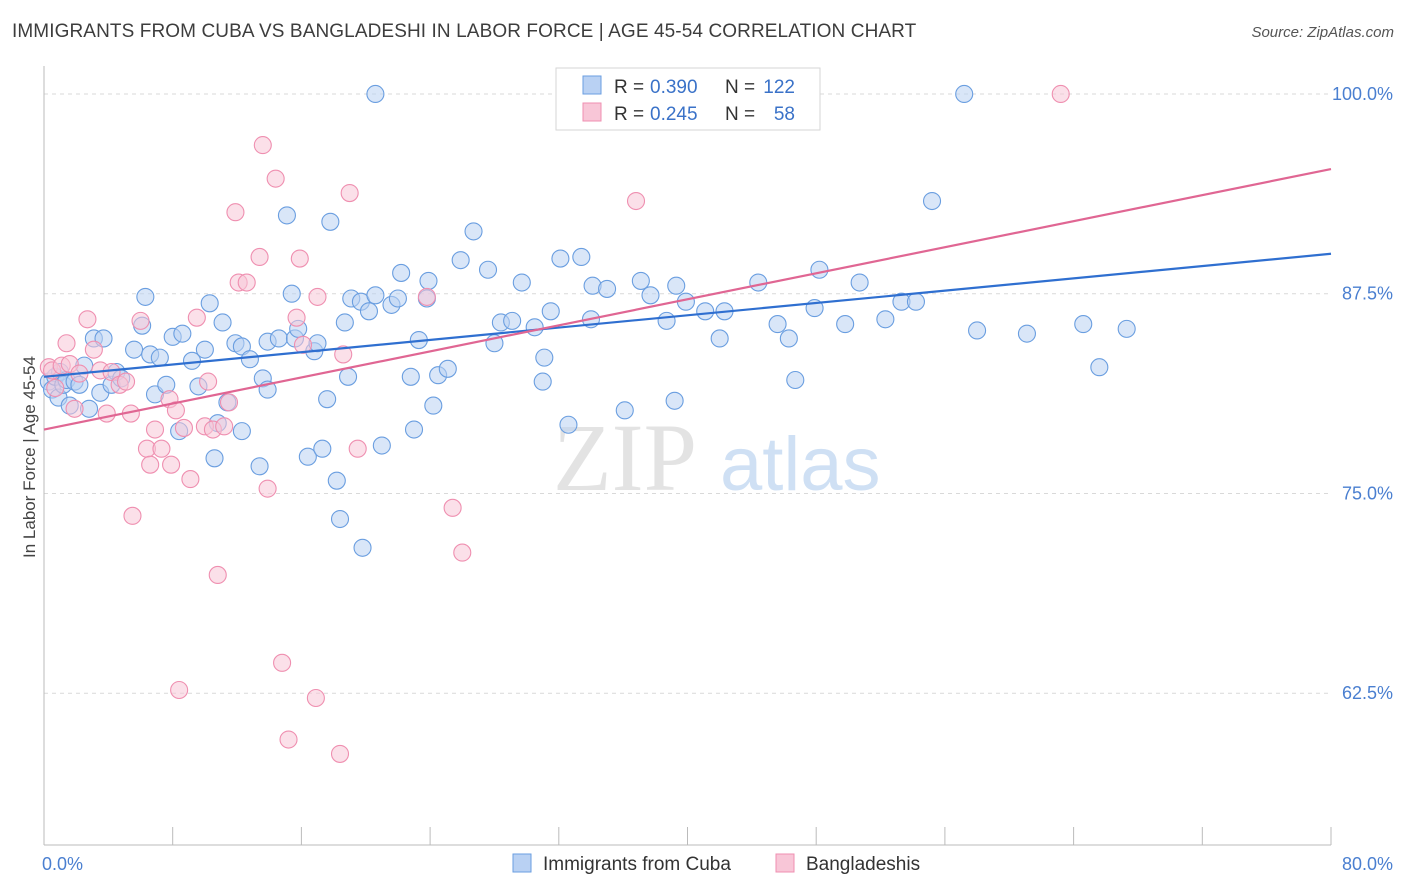 This screenshot has height=892, width=1406. Describe the element at coordinates (522, 863) in the screenshot. I see `bottom-legend-swatch-cuba` at that location.